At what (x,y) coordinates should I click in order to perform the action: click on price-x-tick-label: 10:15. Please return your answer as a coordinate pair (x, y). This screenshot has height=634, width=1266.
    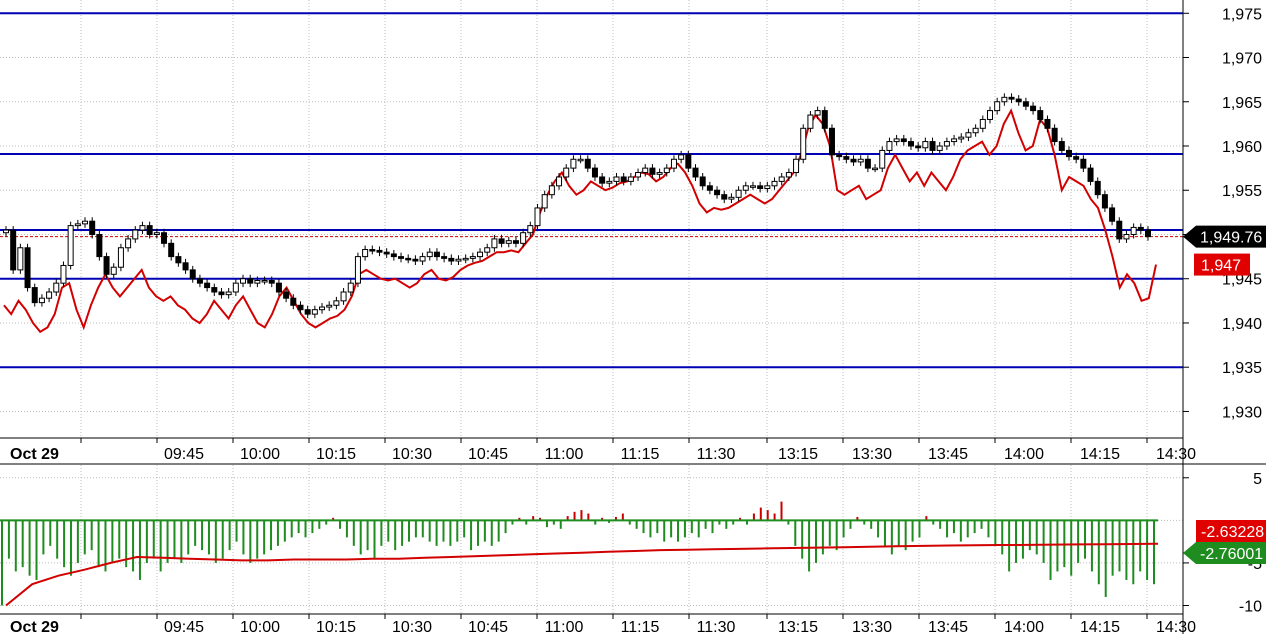
    Looking at the image, I should click on (336, 454).